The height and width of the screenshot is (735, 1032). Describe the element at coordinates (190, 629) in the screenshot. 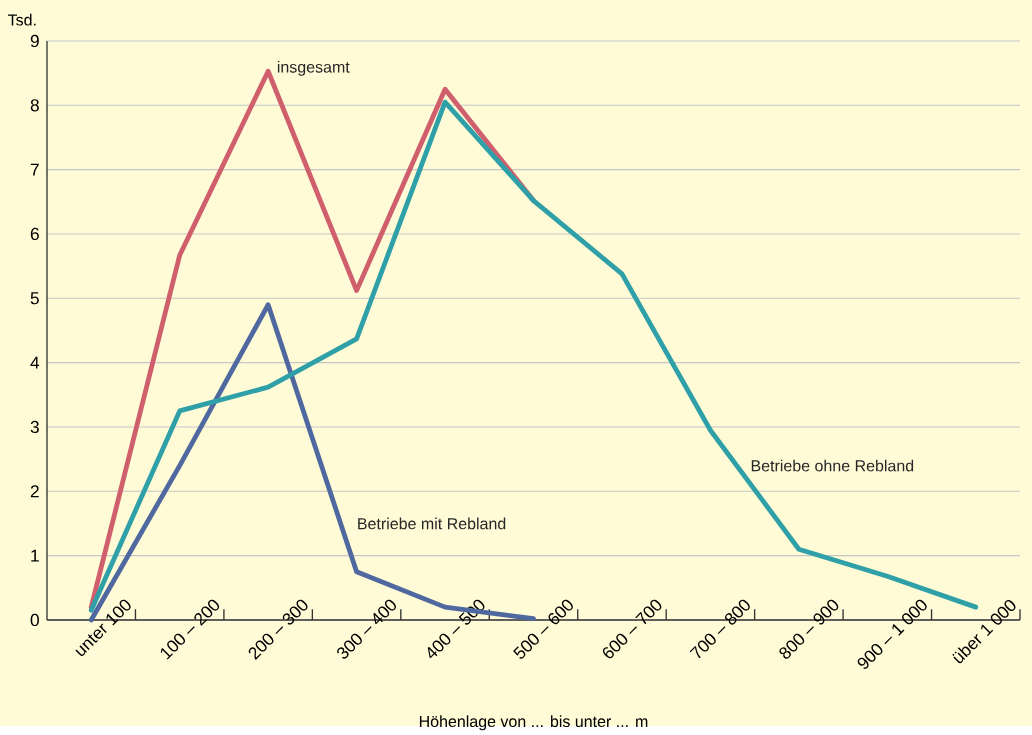

I see `x-tick-label: 100 – 200` at that location.